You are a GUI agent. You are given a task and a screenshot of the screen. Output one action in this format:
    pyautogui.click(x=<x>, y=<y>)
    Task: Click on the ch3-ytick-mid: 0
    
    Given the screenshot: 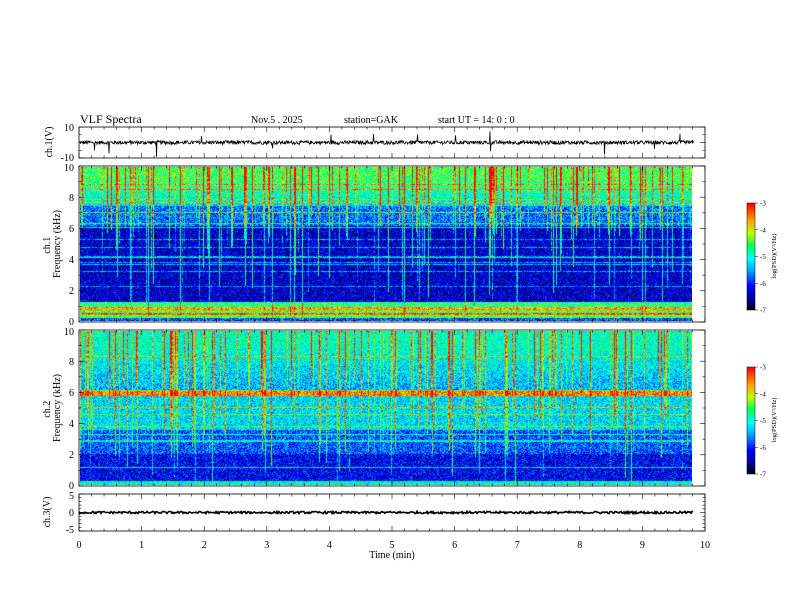 What is the action you would take?
    pyautogui.click(x=71, y=513)
    